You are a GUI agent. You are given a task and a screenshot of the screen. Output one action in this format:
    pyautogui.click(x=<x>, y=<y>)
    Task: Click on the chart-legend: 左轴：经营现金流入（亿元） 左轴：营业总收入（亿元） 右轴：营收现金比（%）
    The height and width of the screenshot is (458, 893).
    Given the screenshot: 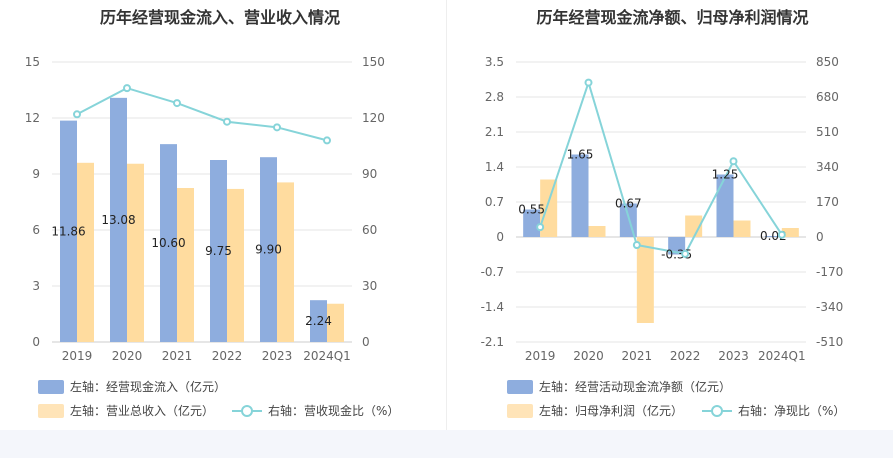 What is the action you would take?
    pyautogui.click(x=220, y=401)
    